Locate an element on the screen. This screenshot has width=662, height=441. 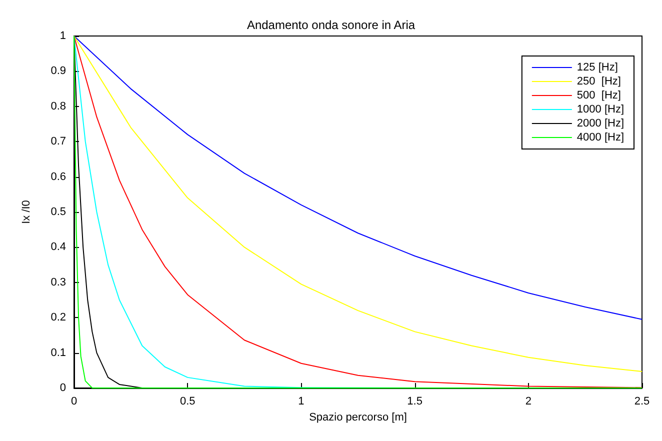
legend-label: 250 [Hz] is located at coordinates (598, 82).